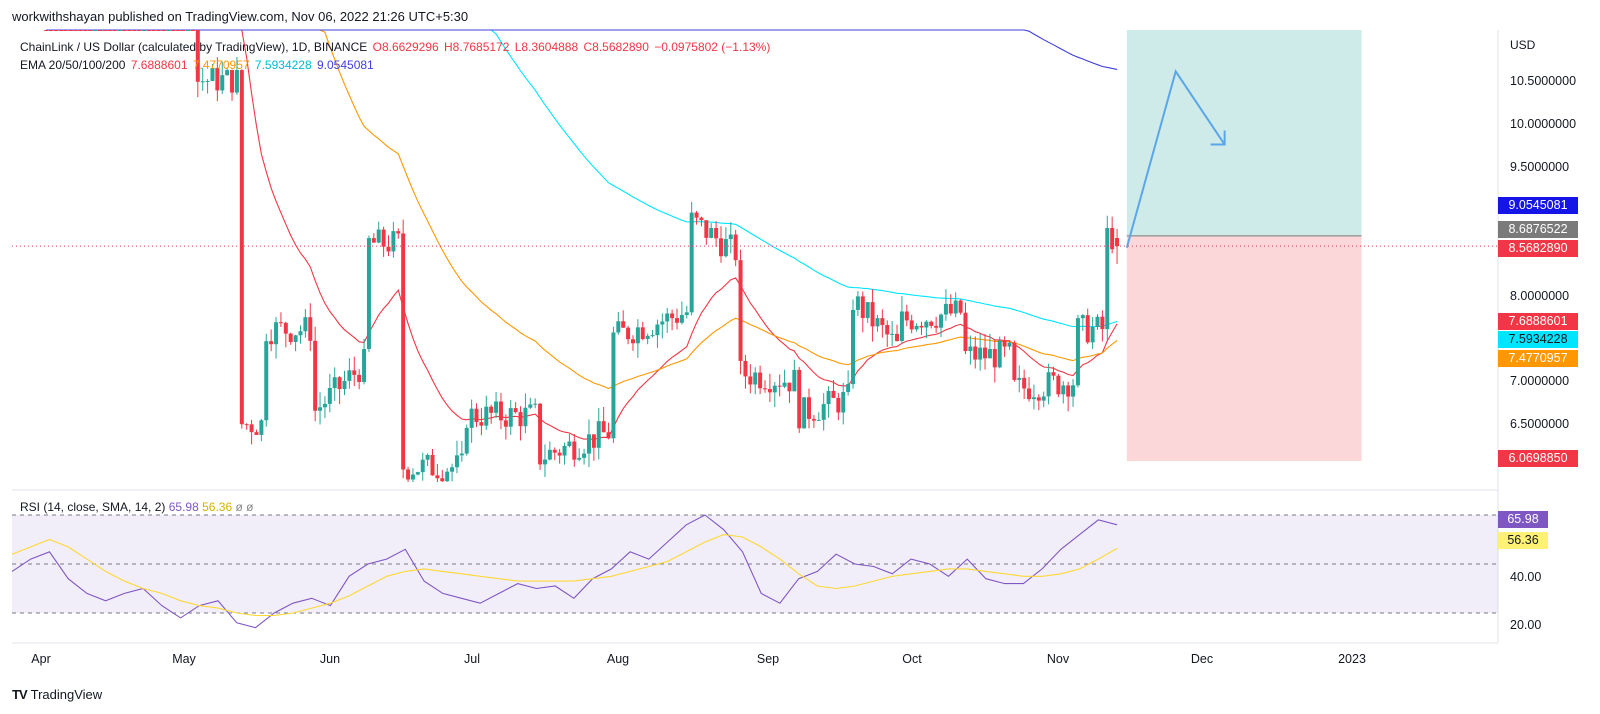  What do you see at coordinates (1538, 339) in the screenshot?
I see `ema100-price-badge: 7.5934228` at bounding box center [1538, 339].